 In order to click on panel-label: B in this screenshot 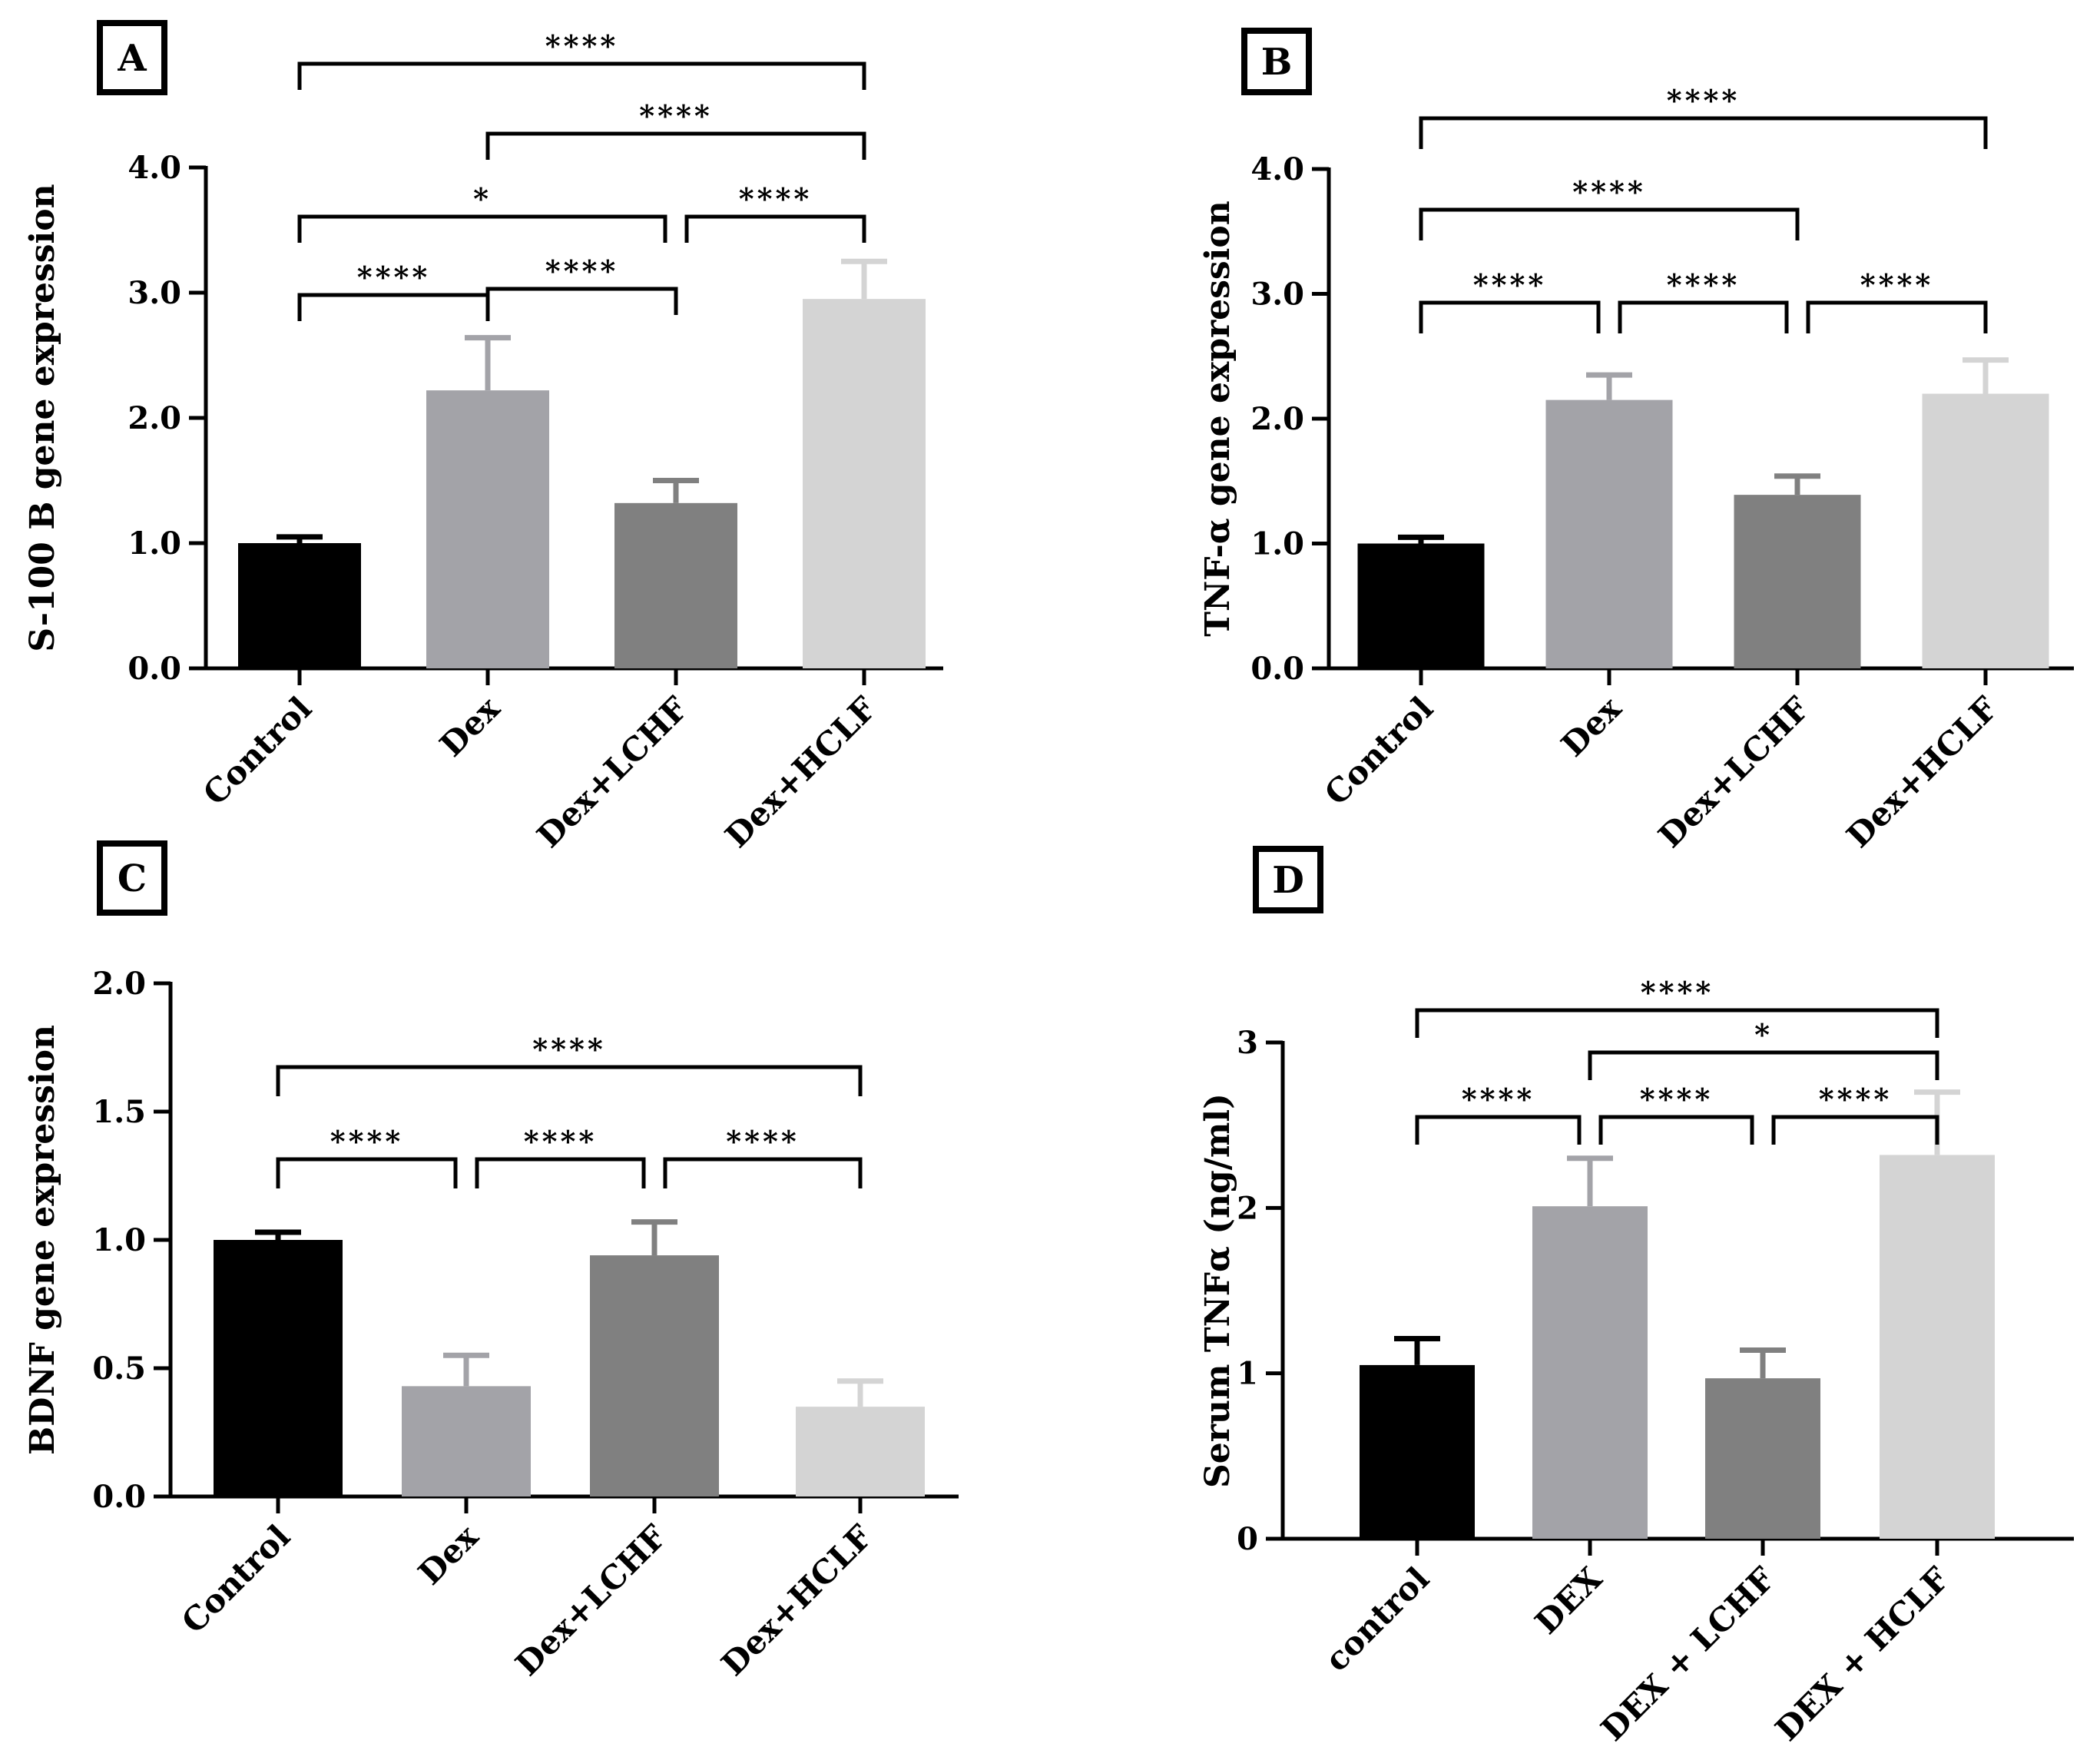, I will do `click(1277, 63)`.